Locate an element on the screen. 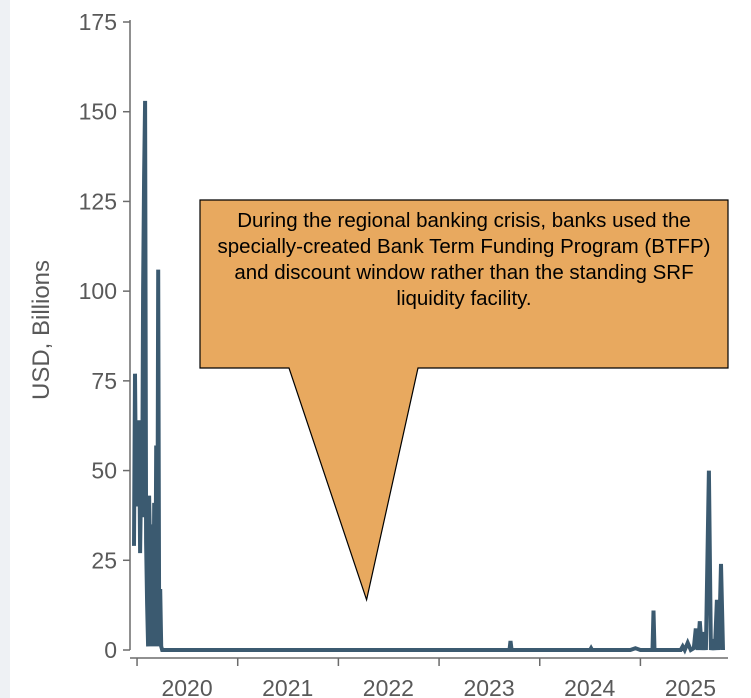 The height and width of the screenshot is (698, 751). x-tick-label: 2025 is located at coordinates (690, 686).